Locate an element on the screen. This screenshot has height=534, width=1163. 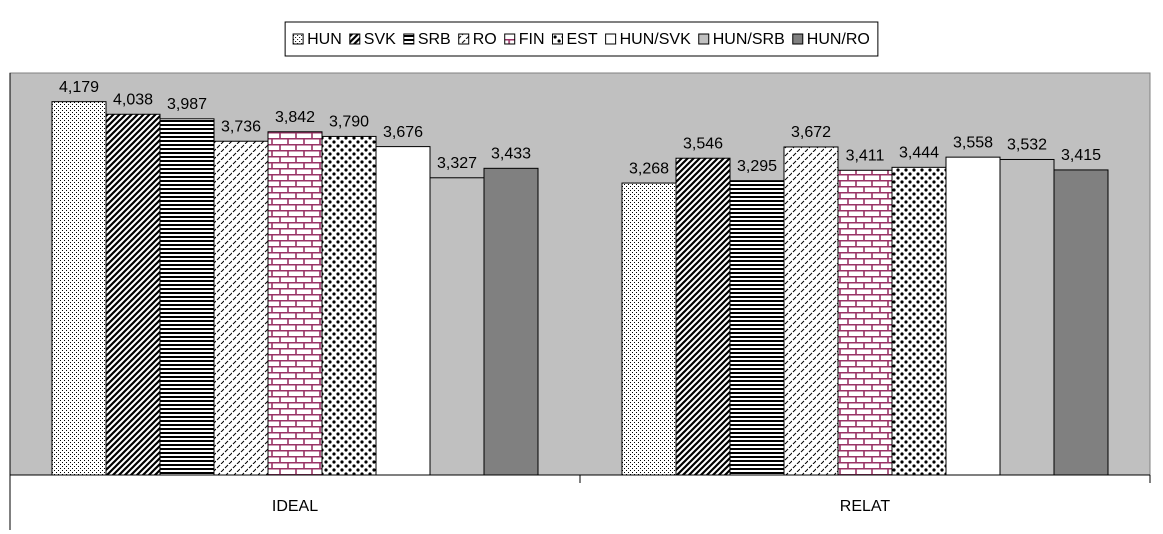
legend-label: EST is located at coordinates (582, 39).